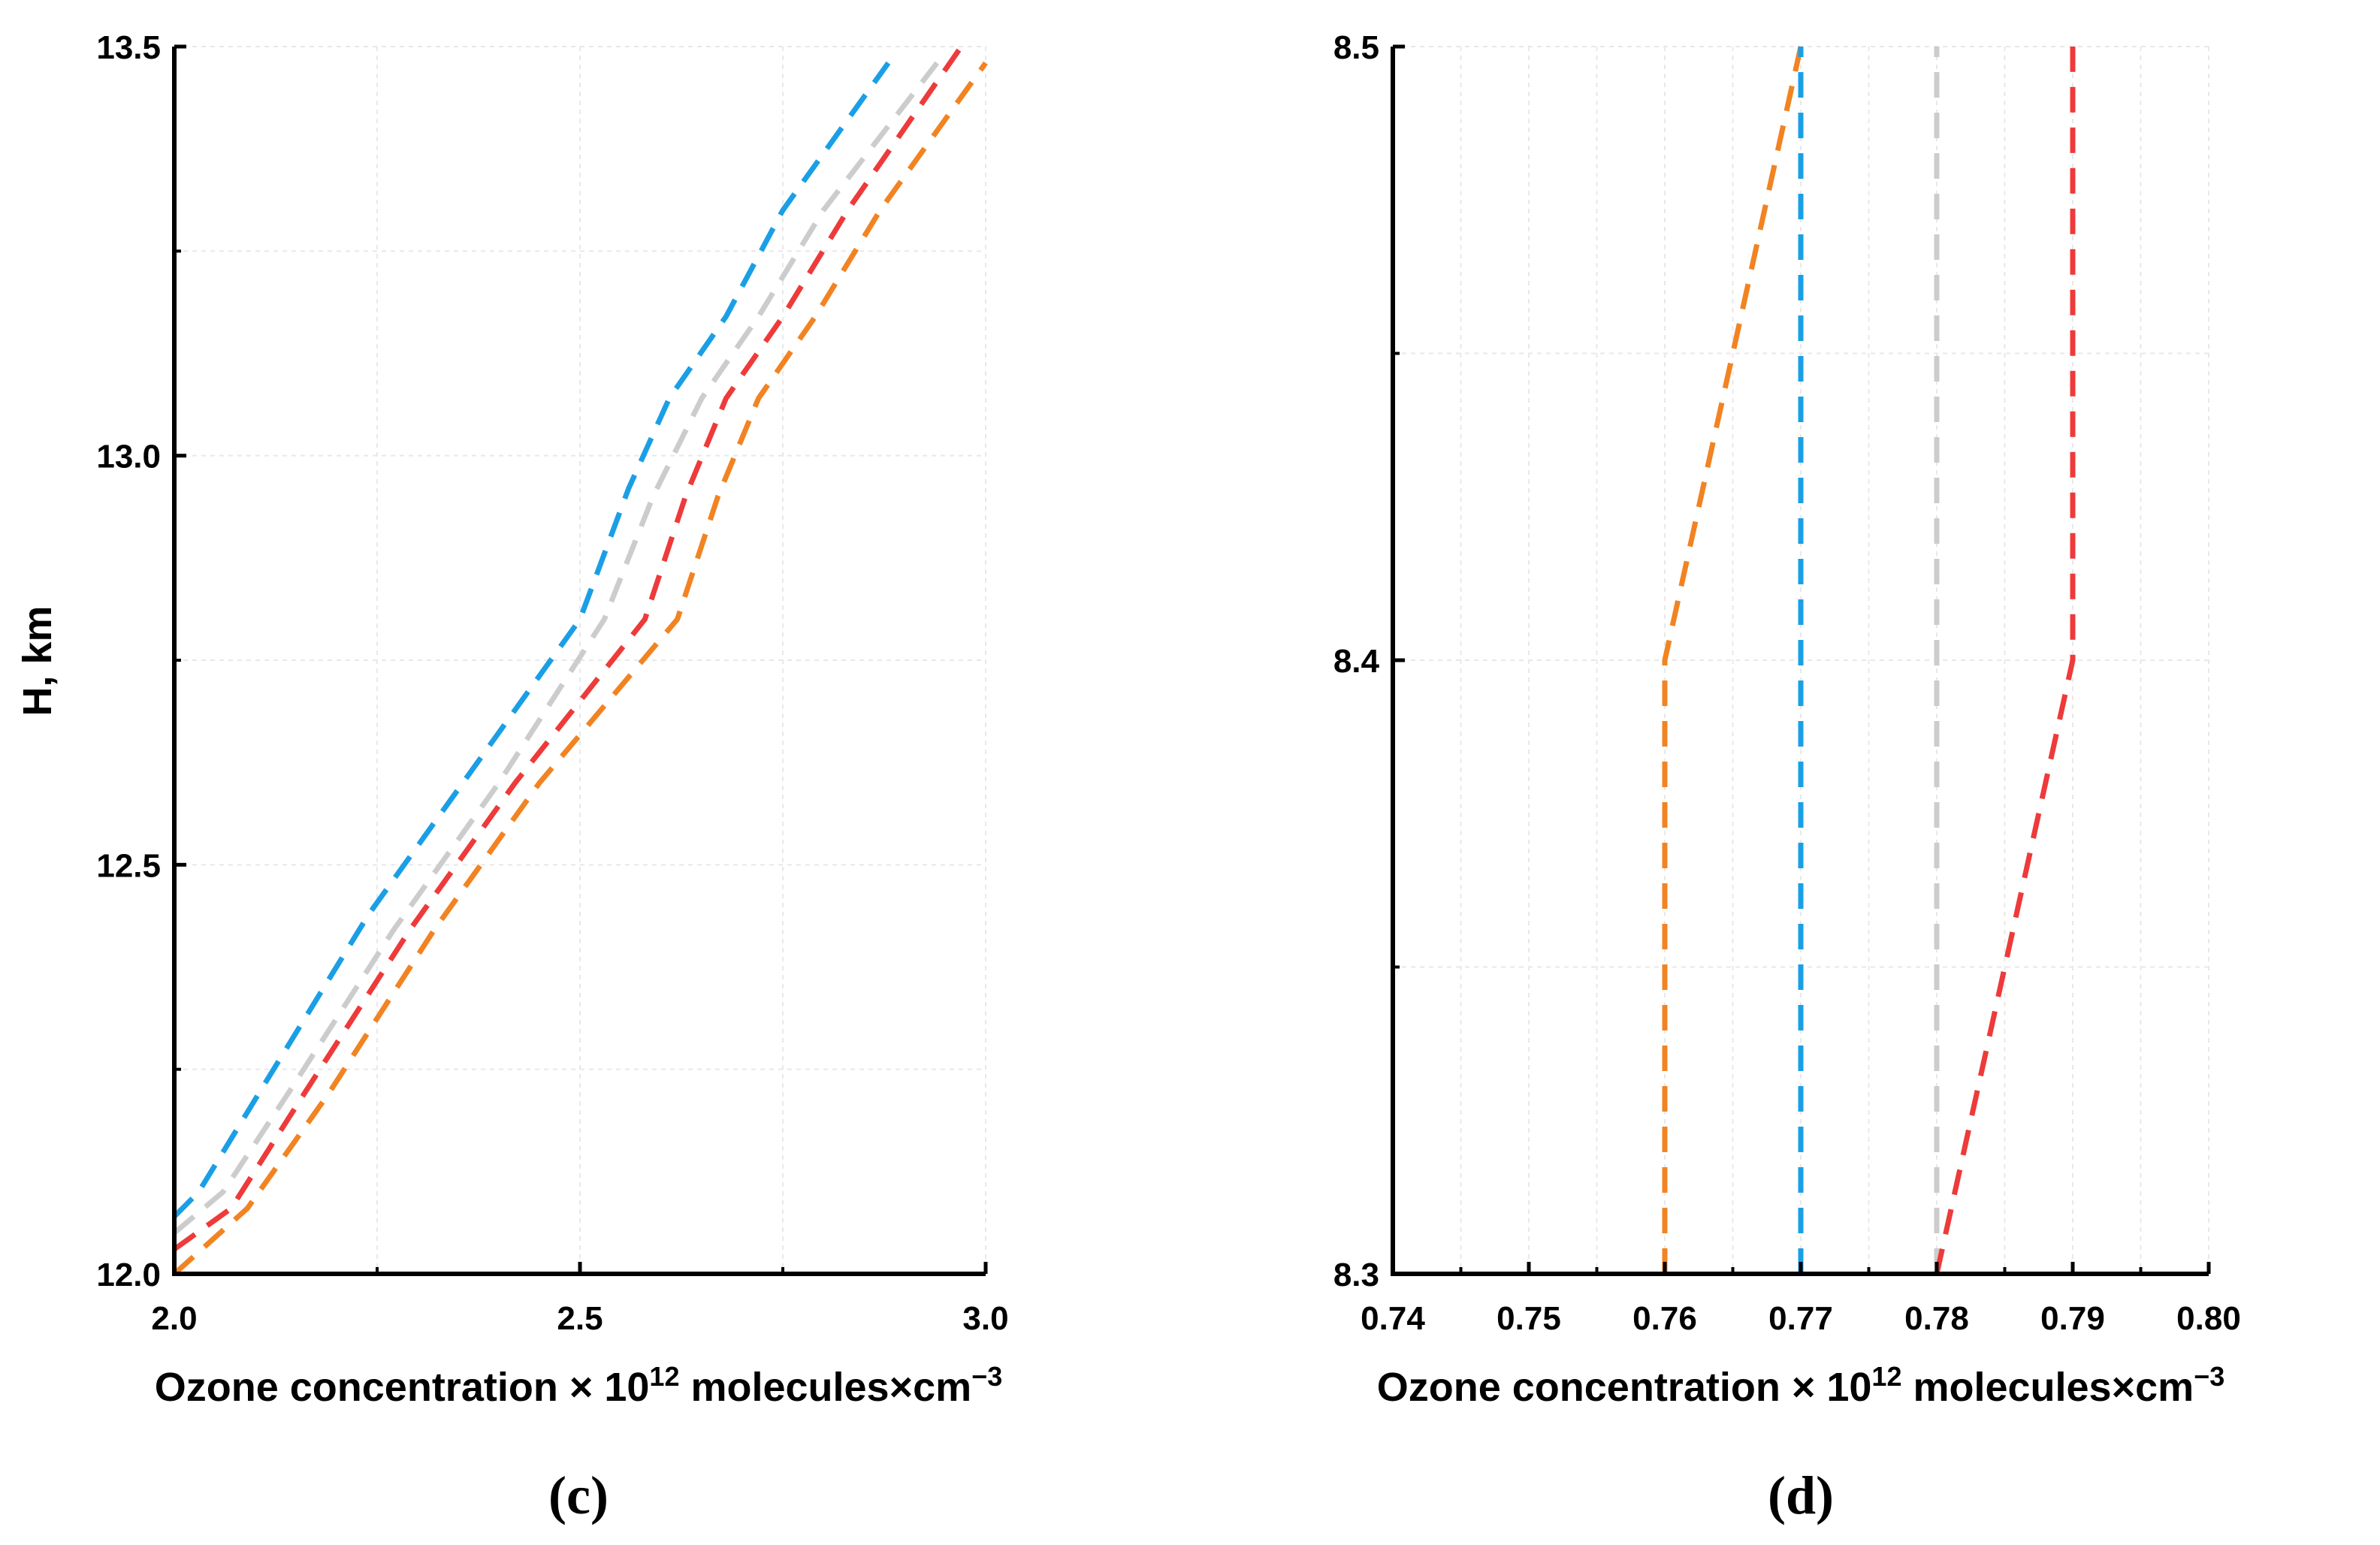 This screenshot has width=2380, height=1545. I want to click on y-tick-label: 13.0, so click(128, 457).